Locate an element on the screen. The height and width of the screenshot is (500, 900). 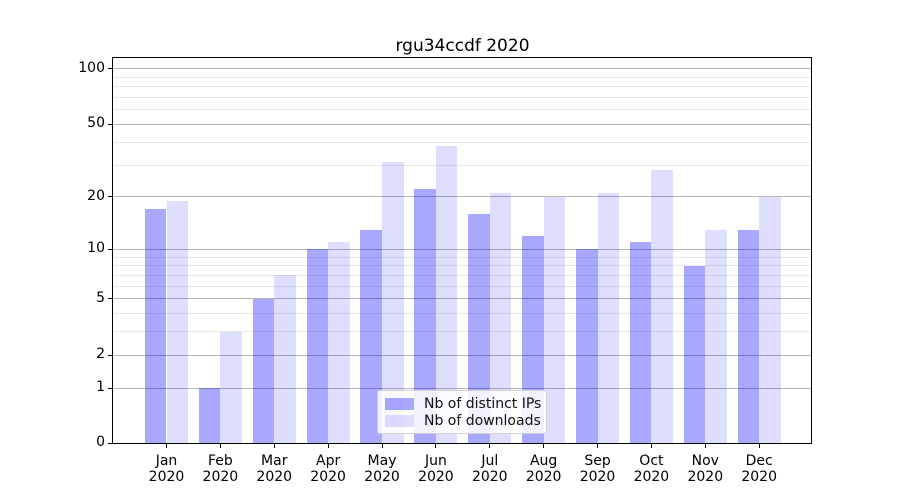
legend-swatch-downloads is located at coordinates (399, 420).